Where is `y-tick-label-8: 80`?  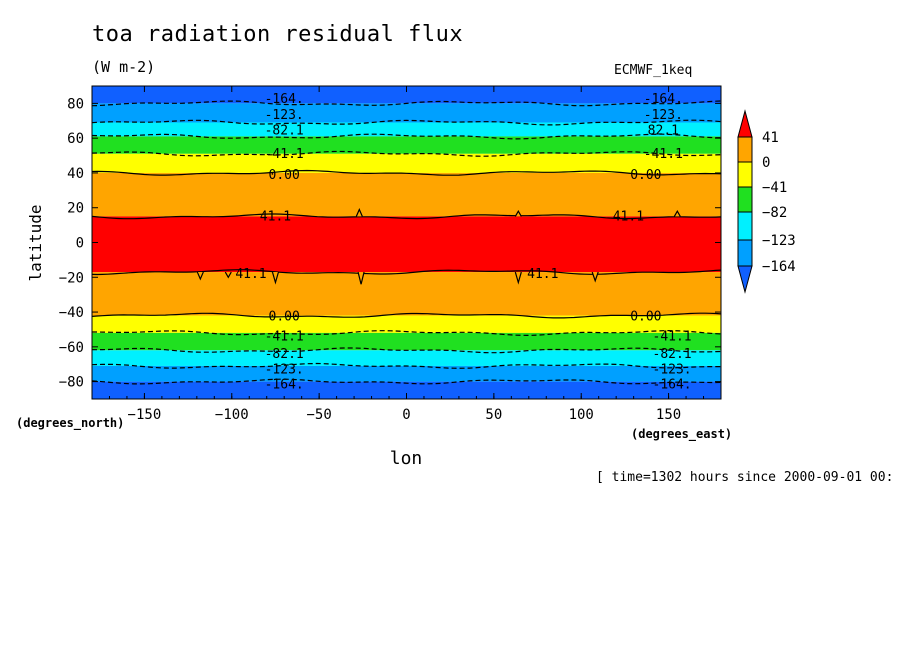 y-tick-label-8: 80 is located at coordinates (75, 104).